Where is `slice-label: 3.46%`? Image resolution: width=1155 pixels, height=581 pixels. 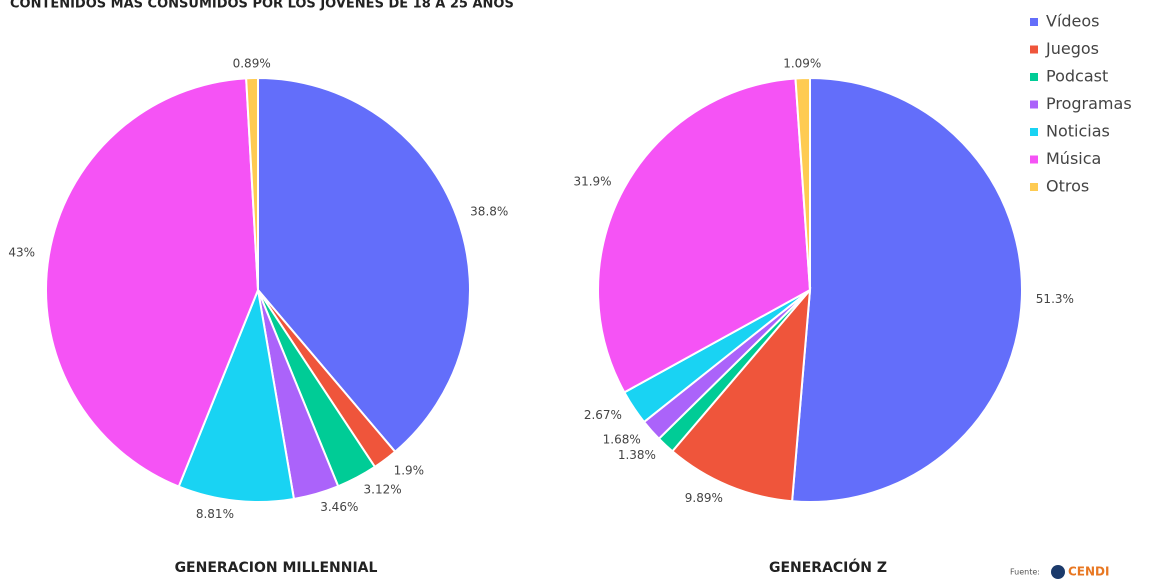 slice-label: 3.46% is located at coordinates (339, 507).